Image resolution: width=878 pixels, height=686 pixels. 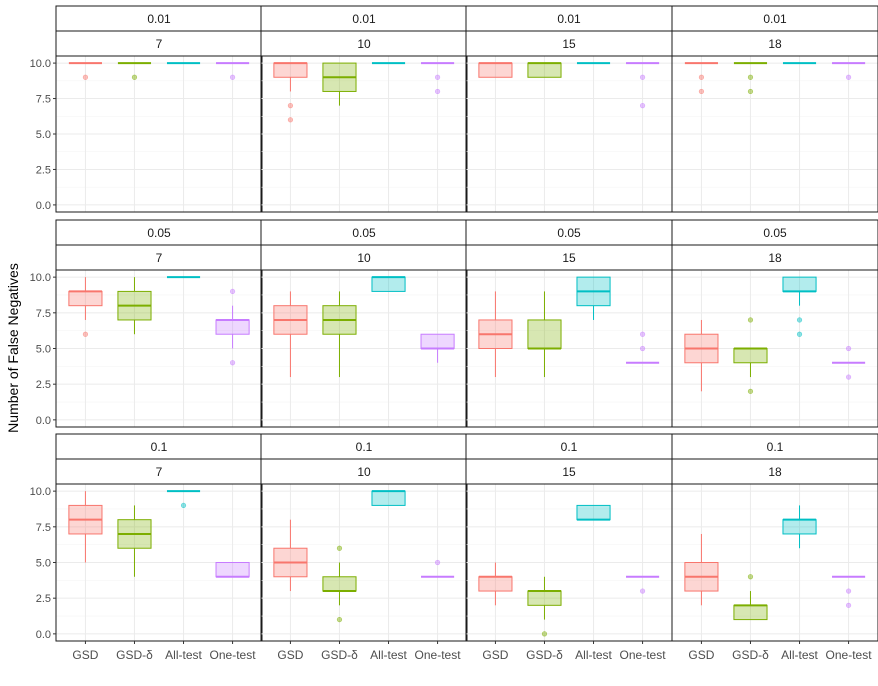 I want to click on y-tick-label: 7.5, so click(x=43, y=528).